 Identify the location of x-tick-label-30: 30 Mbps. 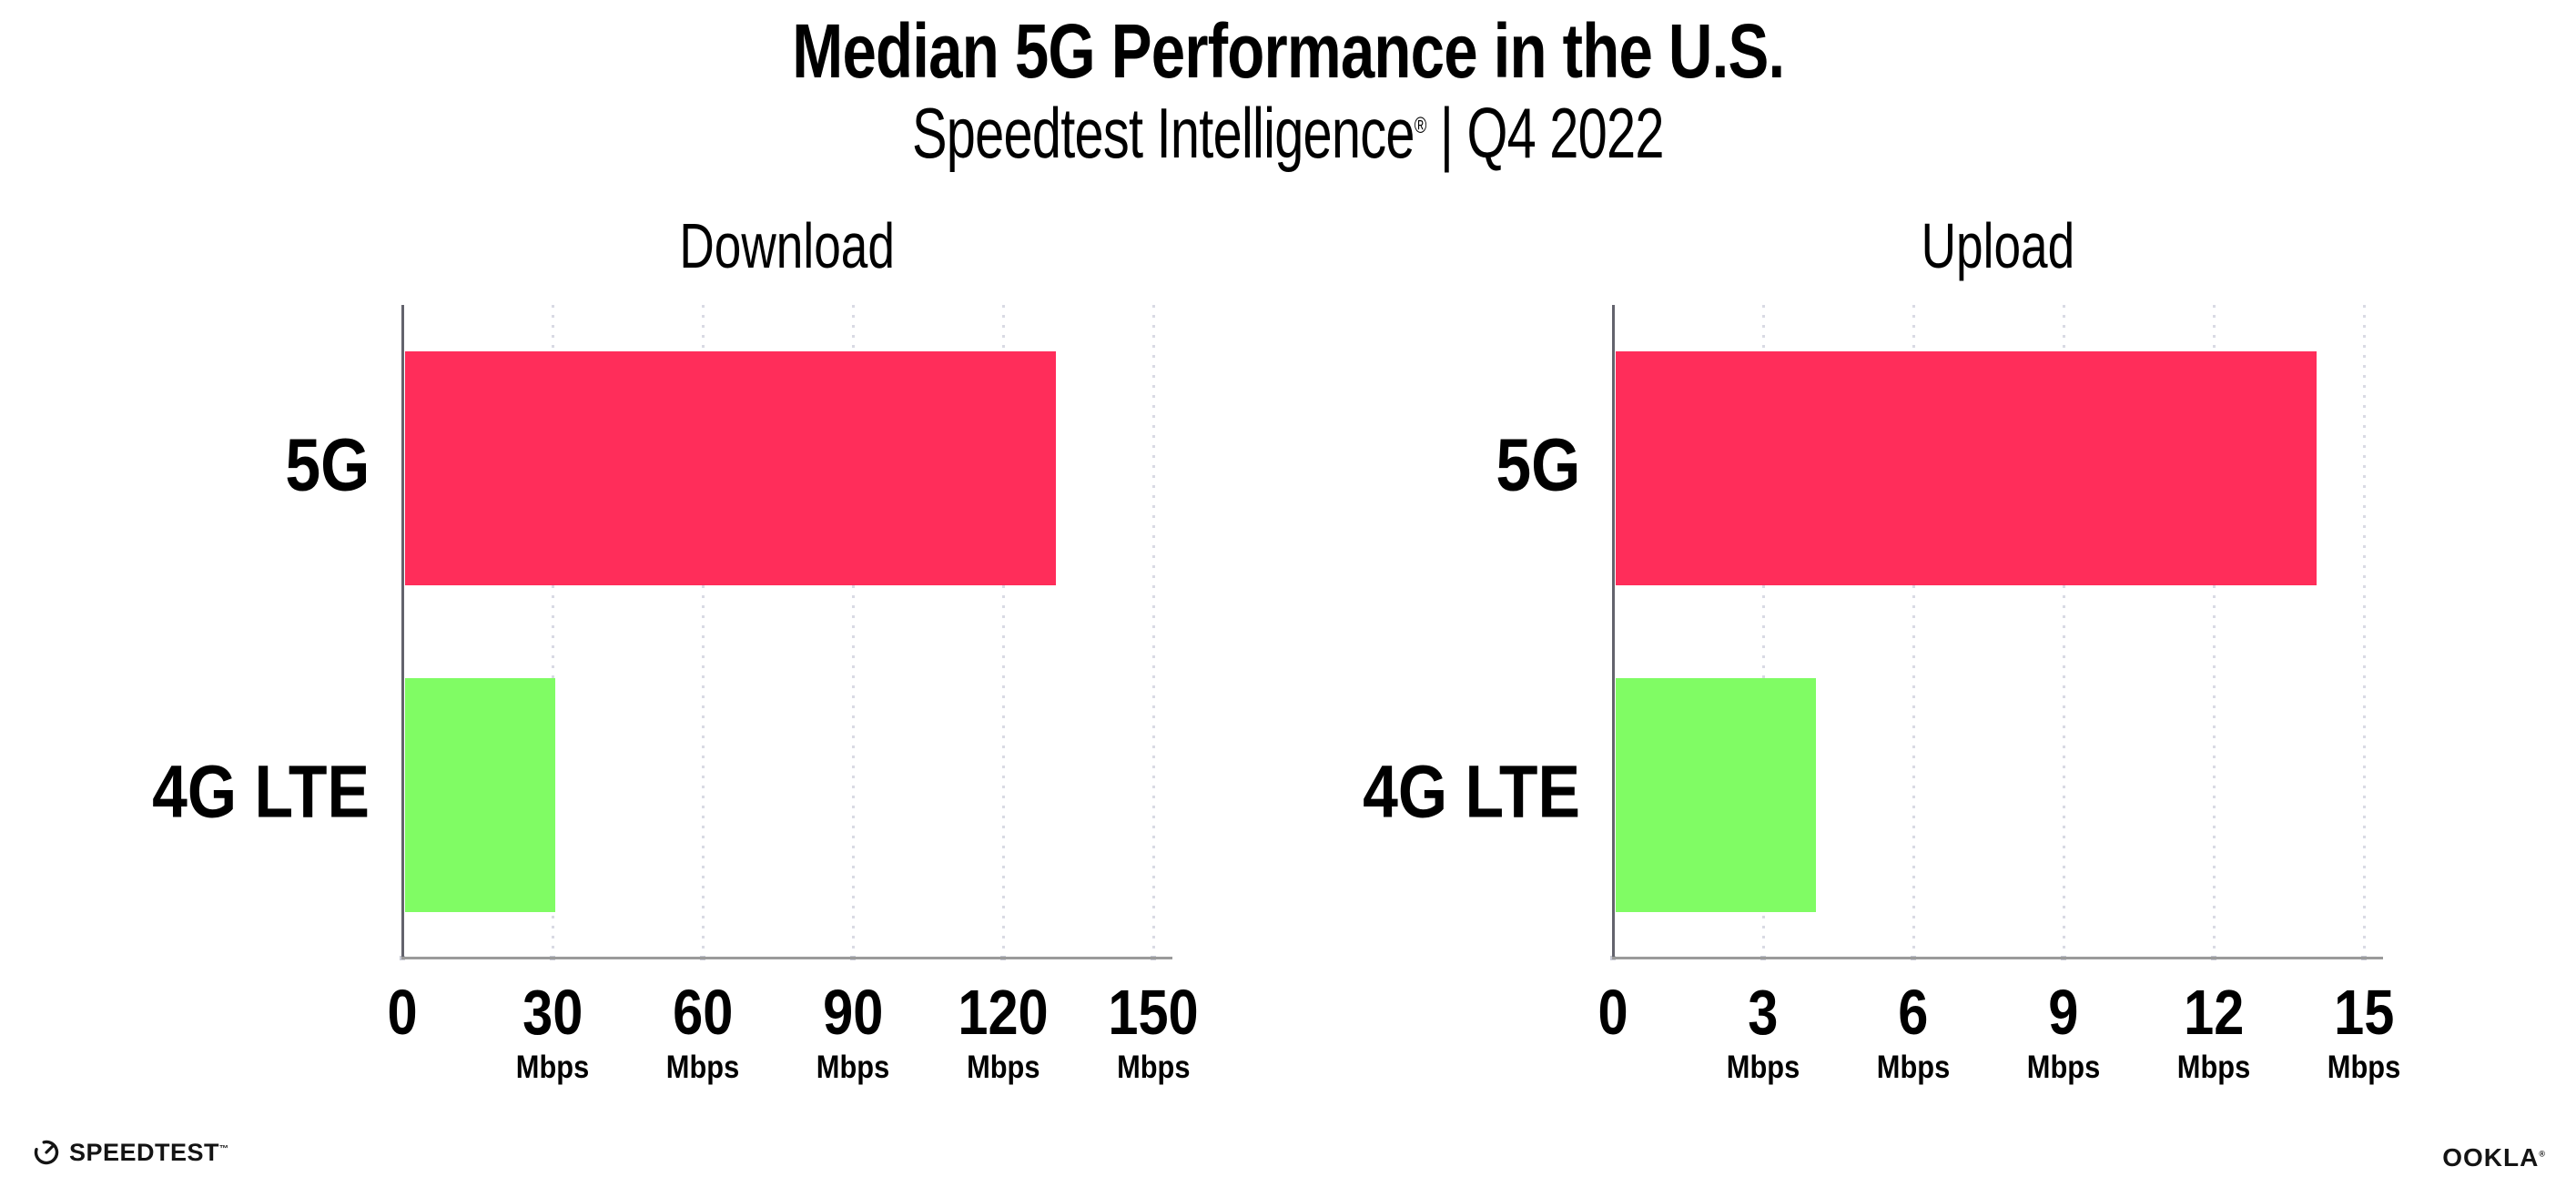
(552, 1031).